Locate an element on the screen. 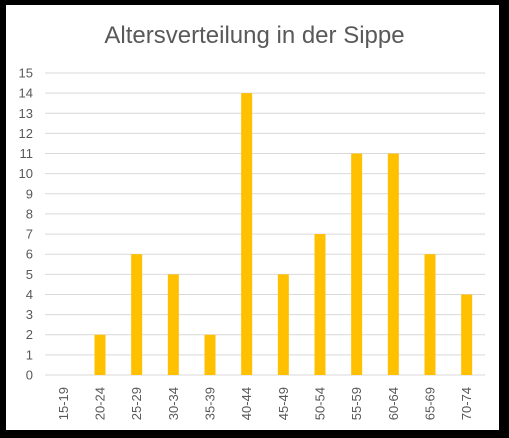 The width and height of the screenshot is (509, 438). x-tick-label: 15-19 is located at coordinates (63, 403).